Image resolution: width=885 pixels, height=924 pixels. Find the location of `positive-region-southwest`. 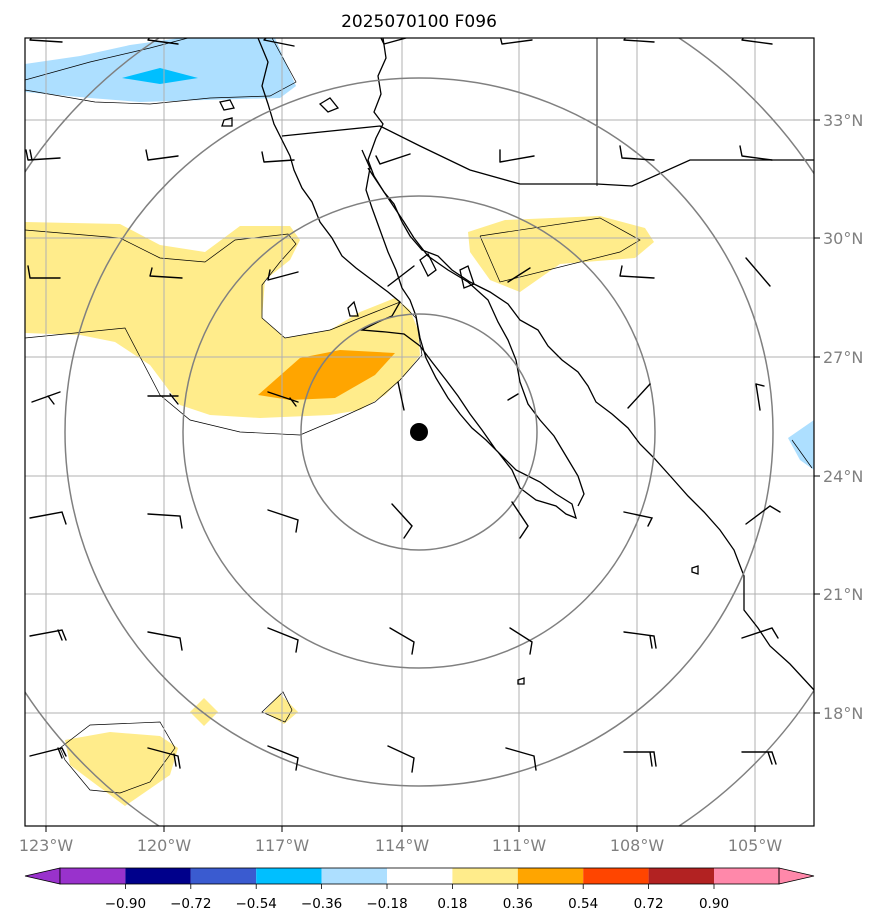

positive-region-southwest is located at coordinates (121, 769).